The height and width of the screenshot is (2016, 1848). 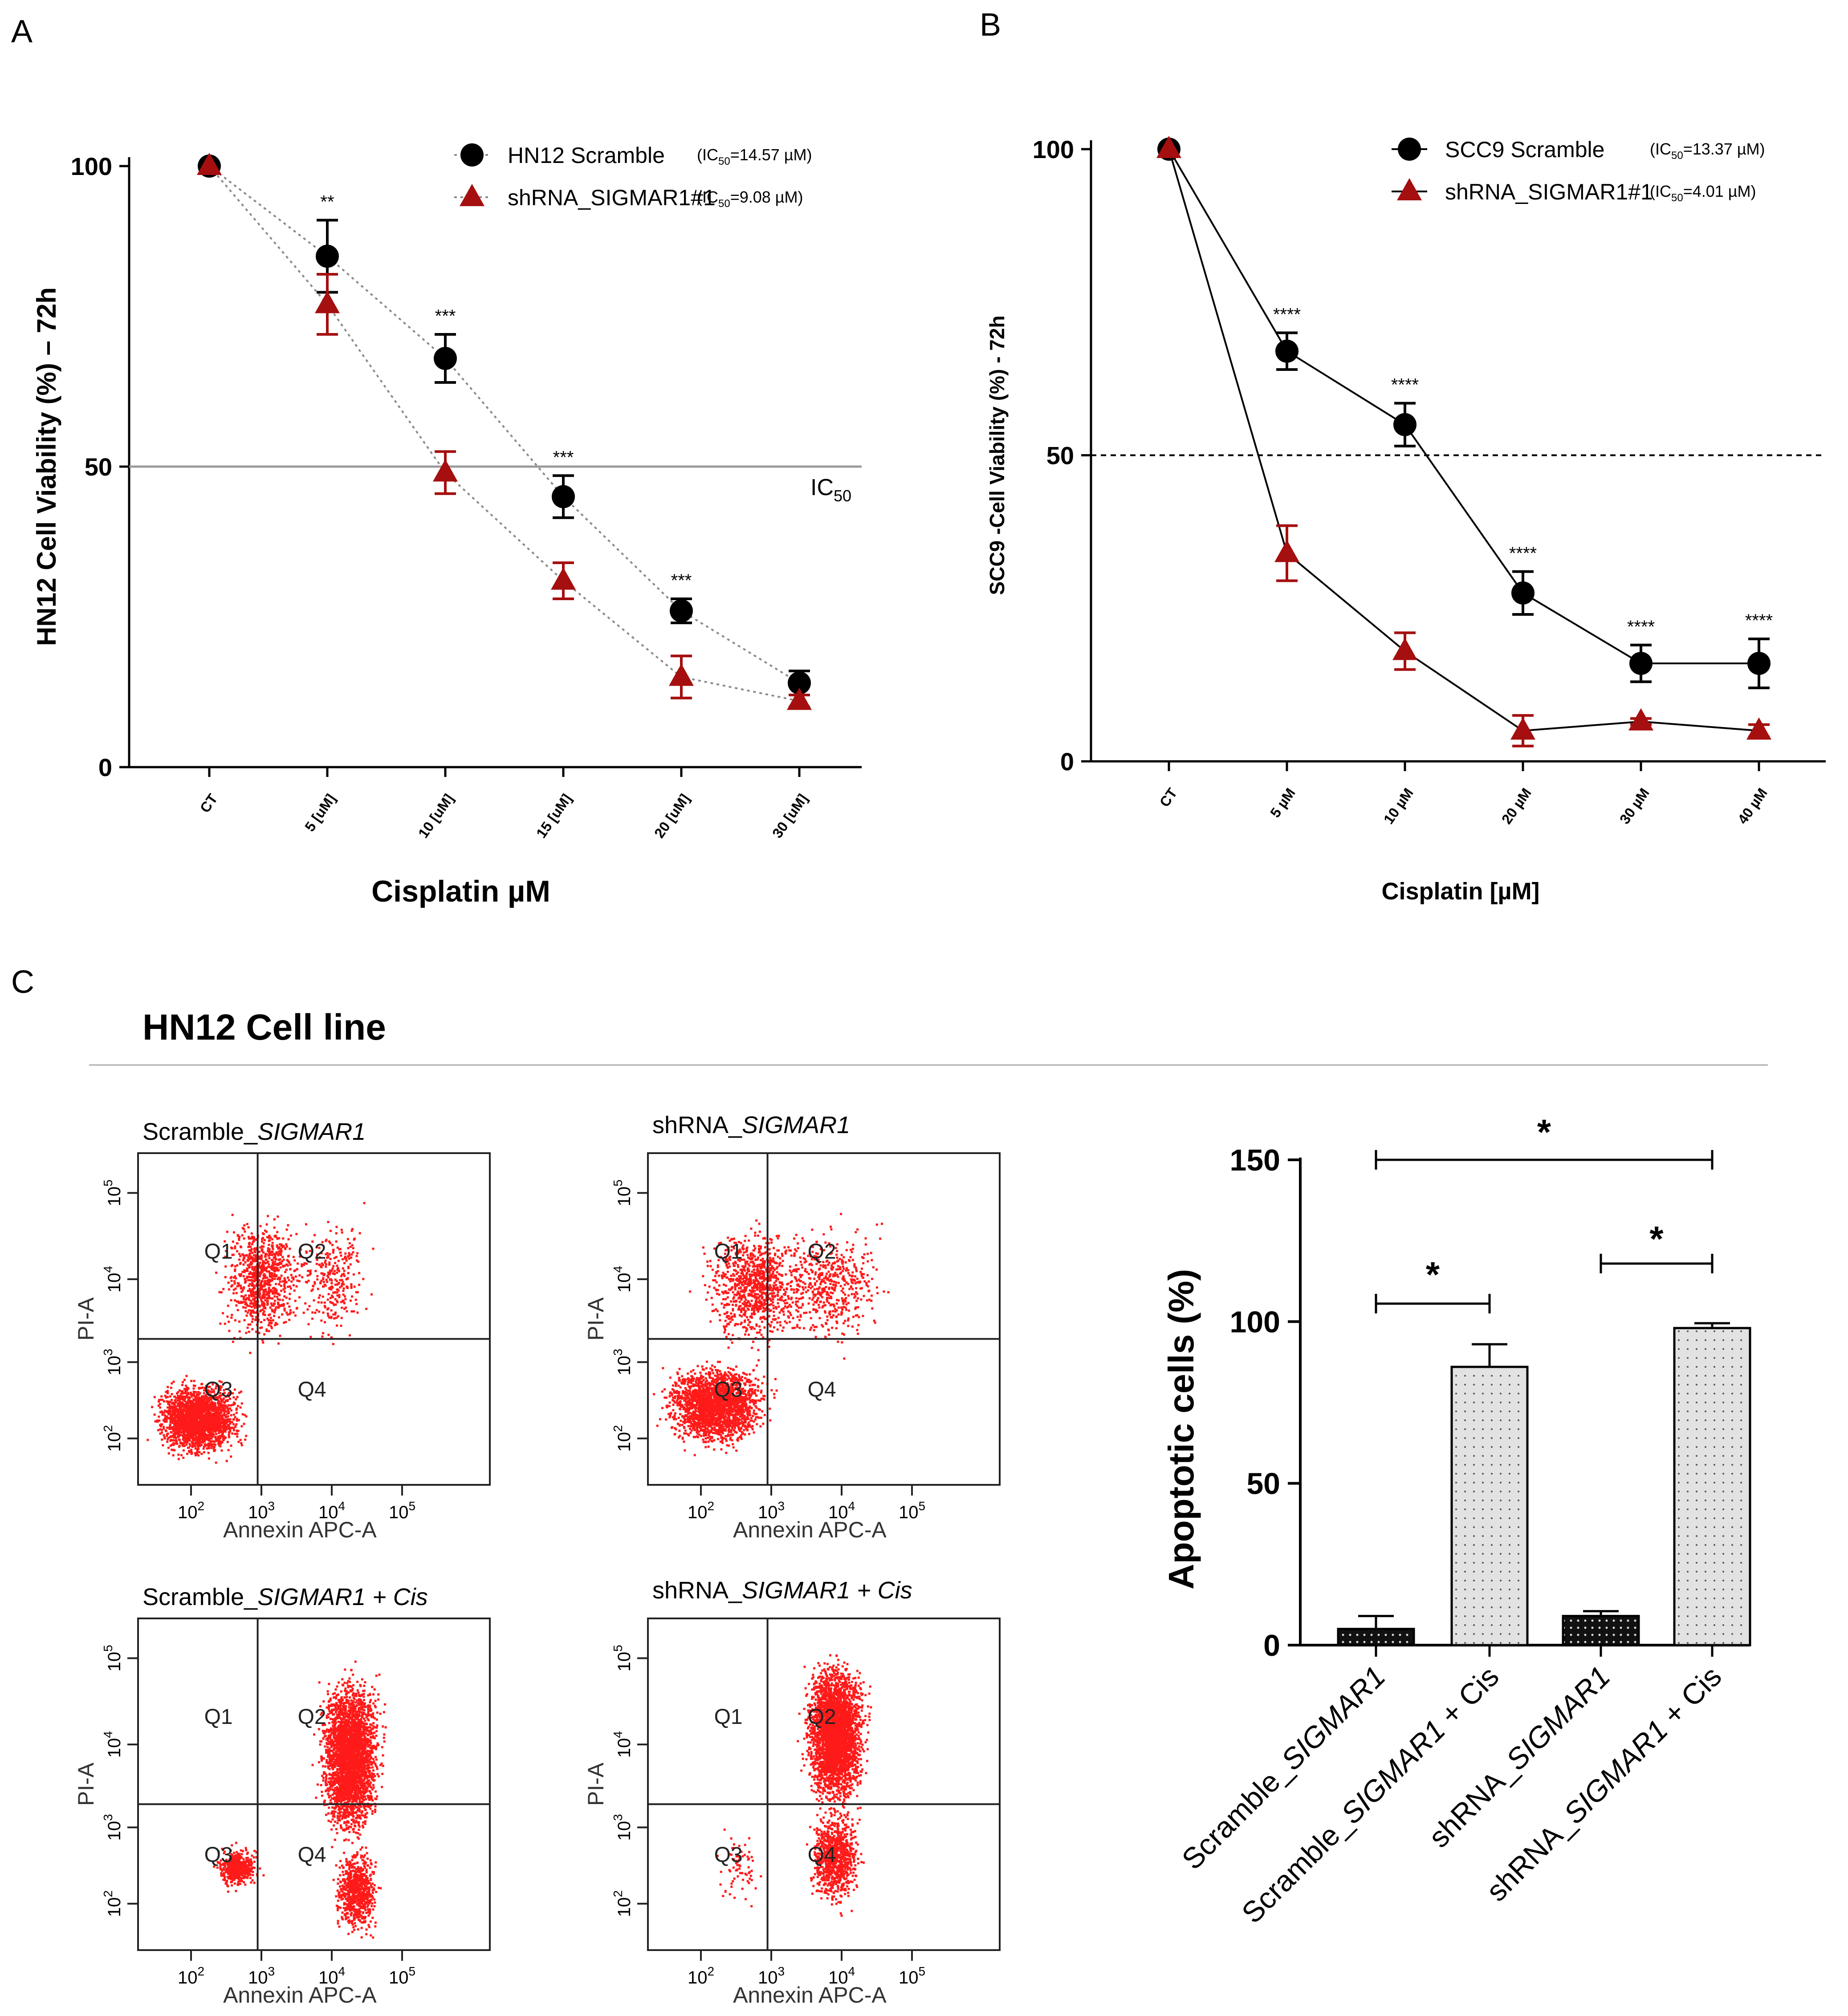 I want to click on legend-ic50: (IC50=4.01 µM), so click(x=1703, y=193).